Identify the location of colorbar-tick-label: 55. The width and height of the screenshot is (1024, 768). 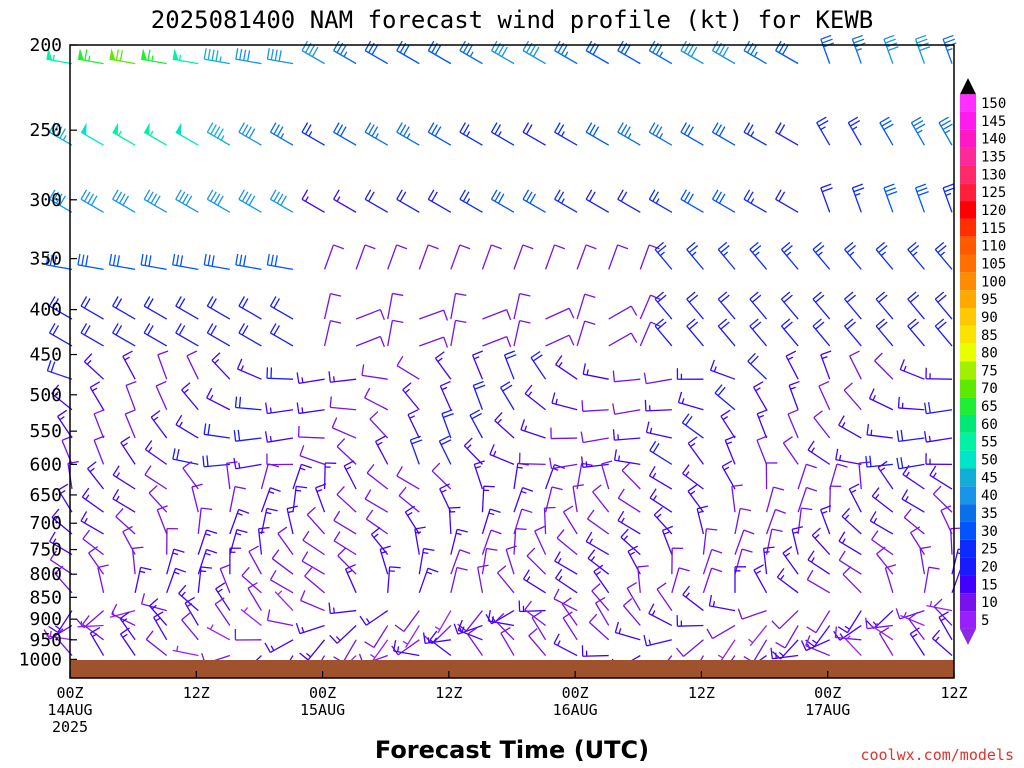
(989, 443).